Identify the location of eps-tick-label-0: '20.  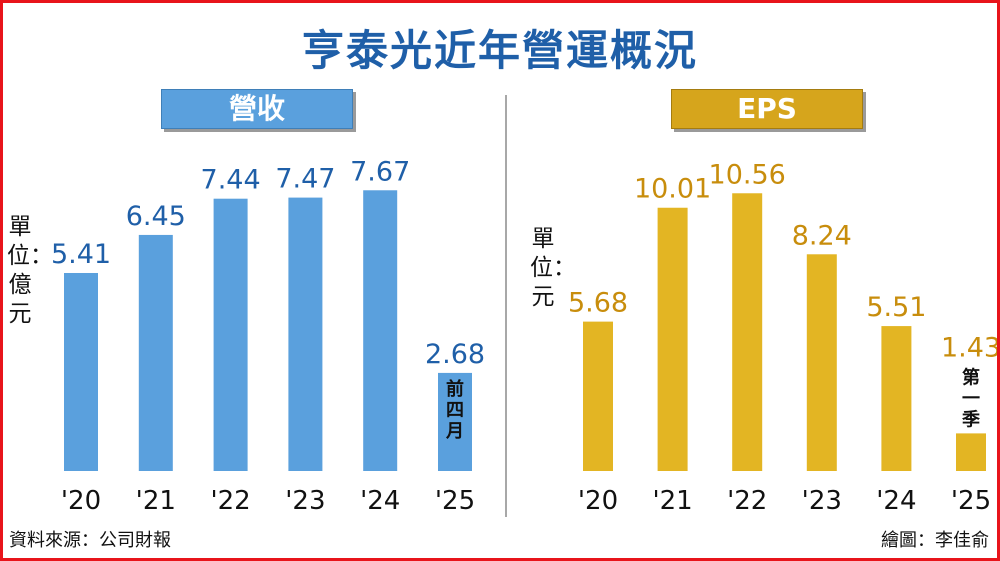
(598, 501).